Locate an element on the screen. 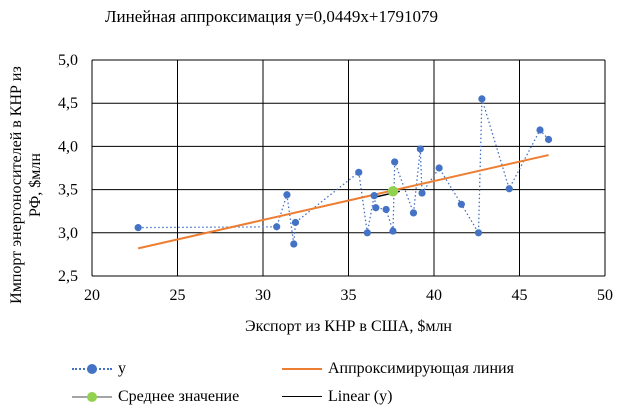 Image resolution: width=624 pixels, height=417 pixels. legend-item-linear-y: Linear (y) is located at coordinates (337, 397).